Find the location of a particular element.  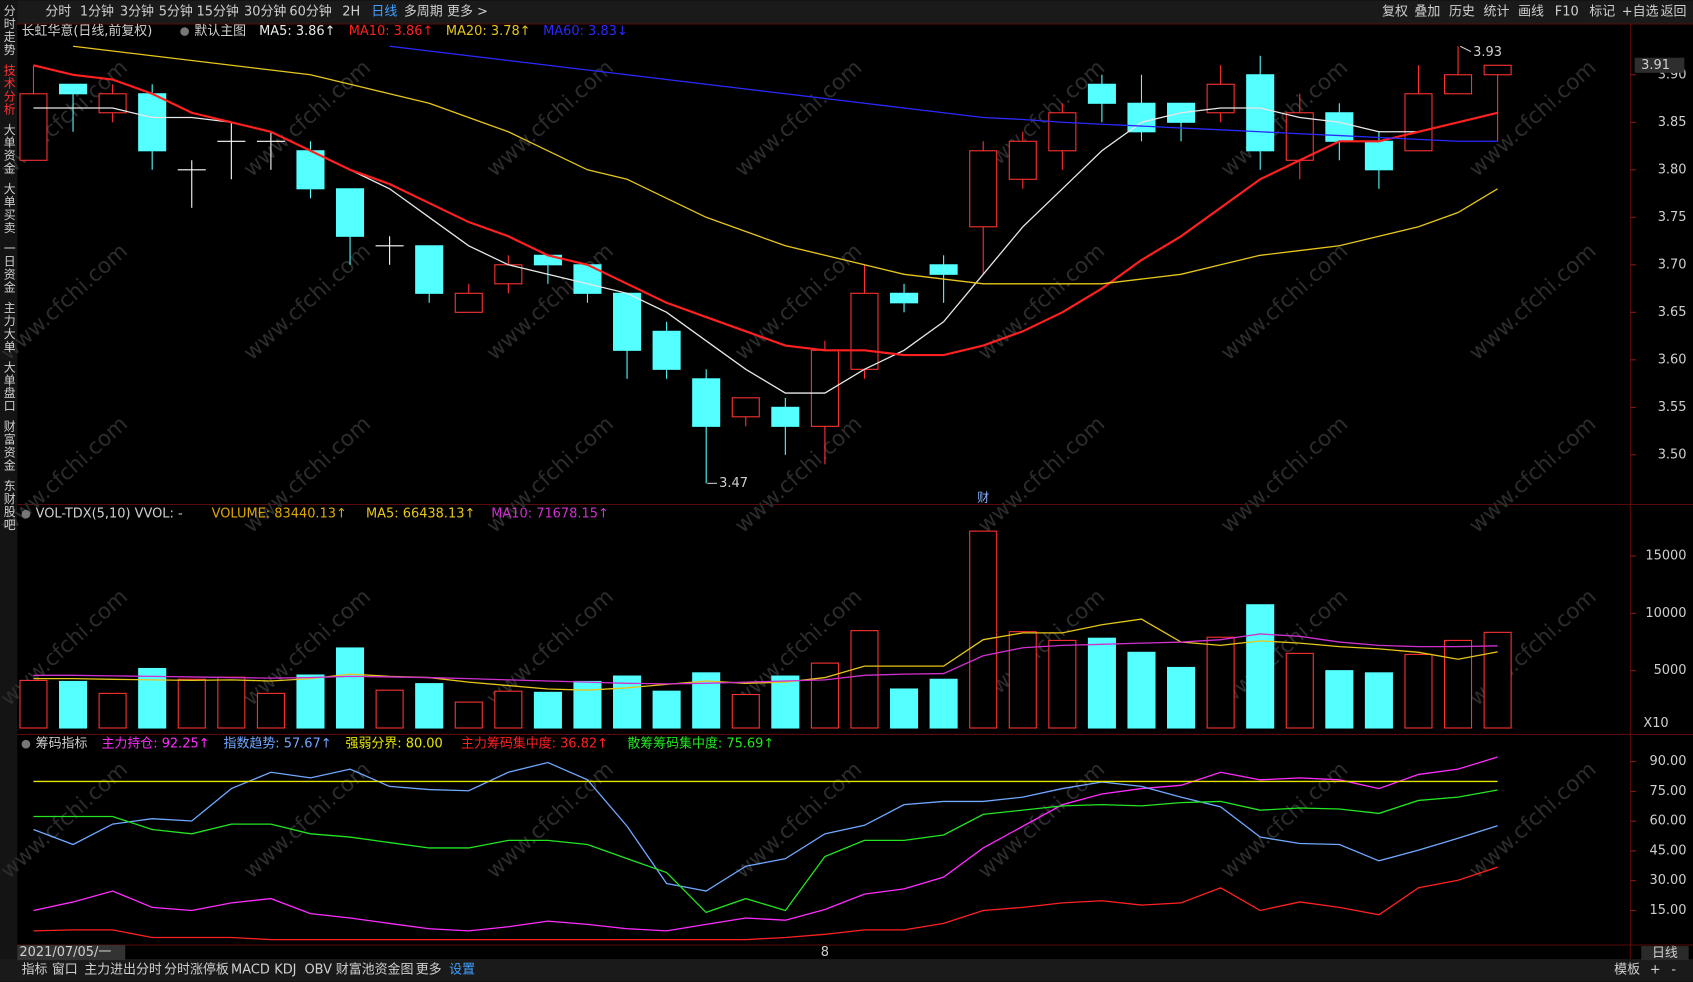

bottom-tab: 分时涨停板 is located at coordinates (196, 969).